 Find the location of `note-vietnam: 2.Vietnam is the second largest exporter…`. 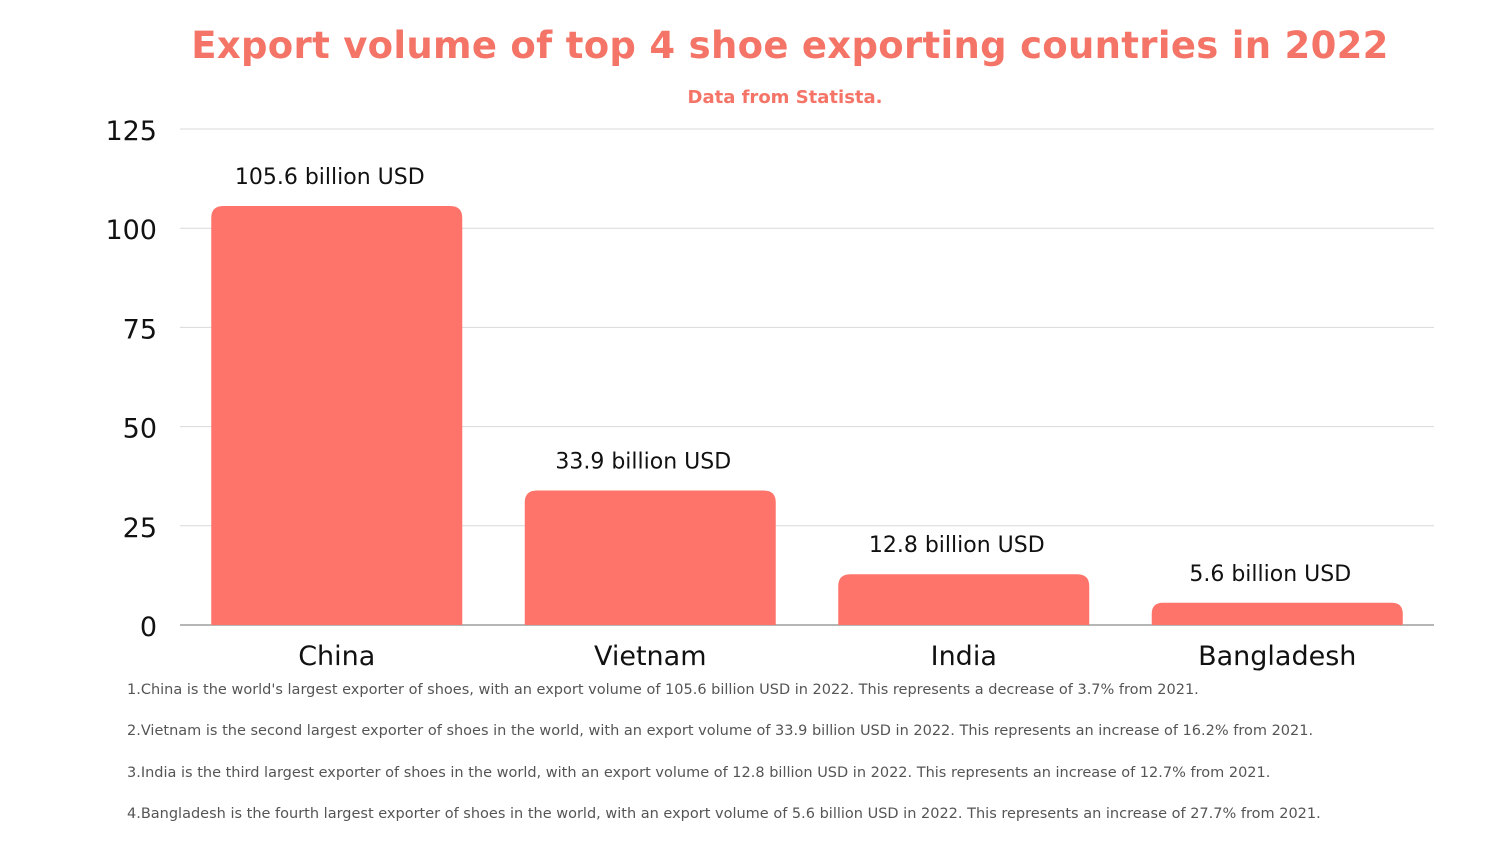

note-vietnam: 2.Vietnam is the second largest exporter… is located at coordinates (720, 731).